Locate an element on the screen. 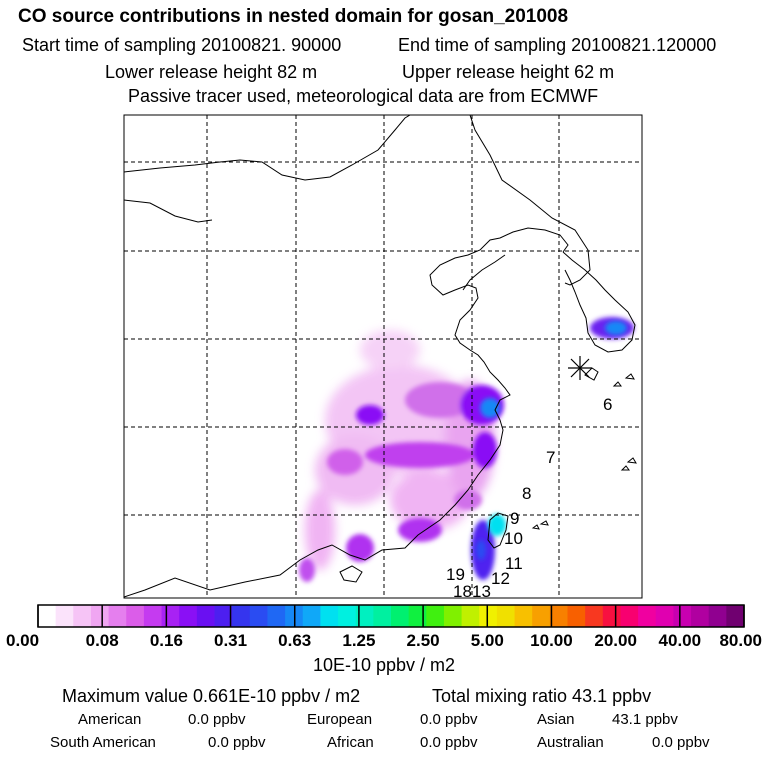 Image resolution: width=768 pixels, height=768 pixels. european-value: 0.0 ppbv is located at coordinates (449, 719).